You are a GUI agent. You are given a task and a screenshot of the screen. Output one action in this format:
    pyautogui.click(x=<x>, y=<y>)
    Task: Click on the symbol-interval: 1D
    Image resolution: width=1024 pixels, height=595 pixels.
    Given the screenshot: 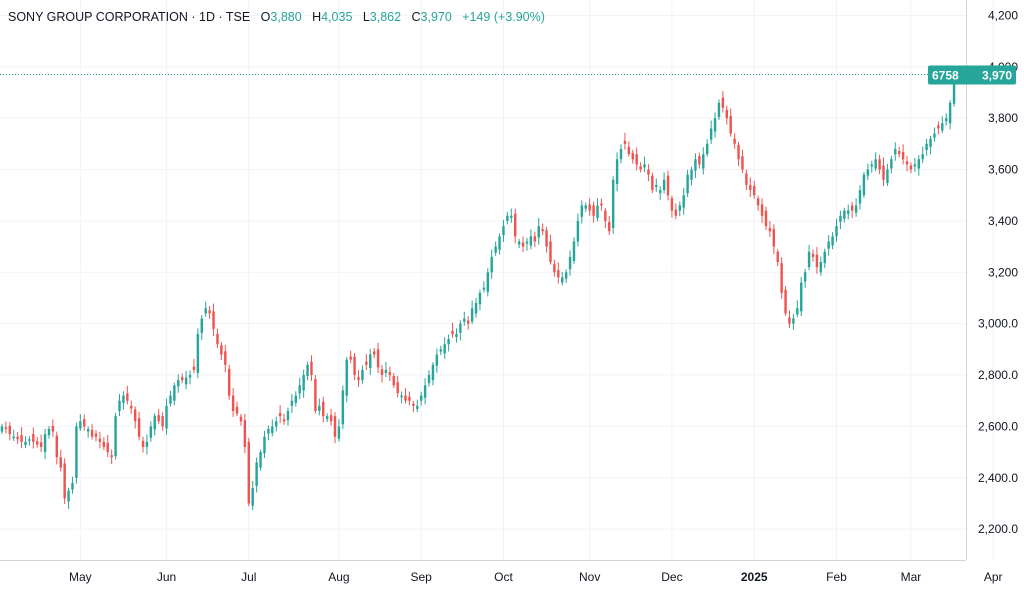 What is the action you would take?
    pyautogui.click(x=207, y=17)
    